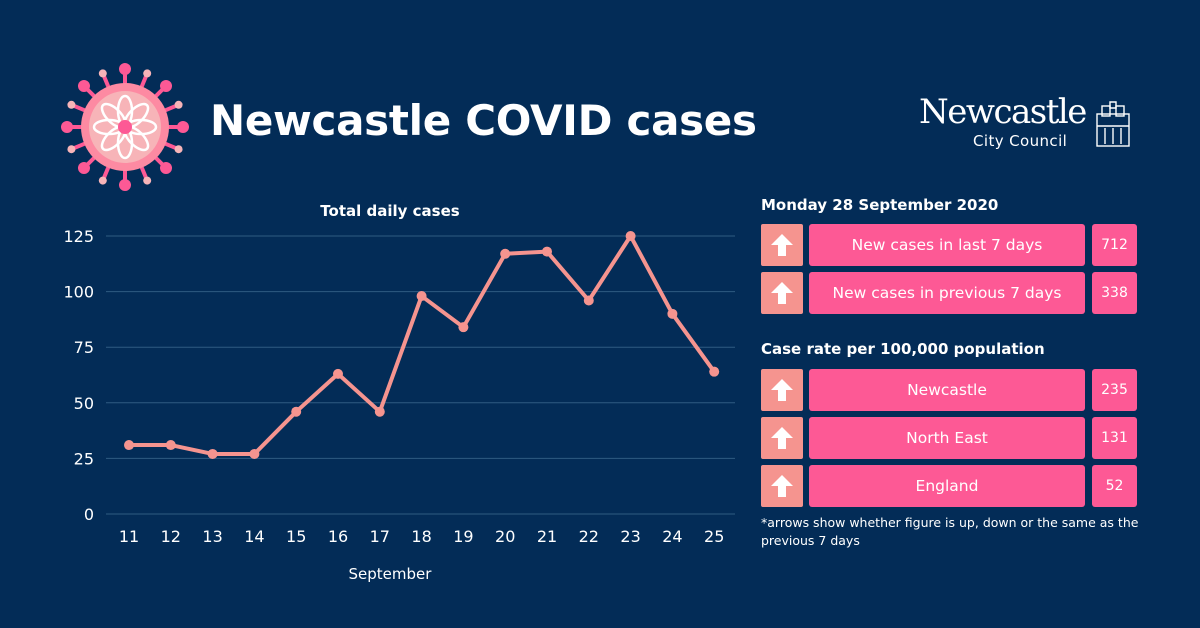 This screenshot has height=628, width=1200. Describe the element at coordinates (212, 536) in the screenshot. I see `x-tick-label: 13` at that location.